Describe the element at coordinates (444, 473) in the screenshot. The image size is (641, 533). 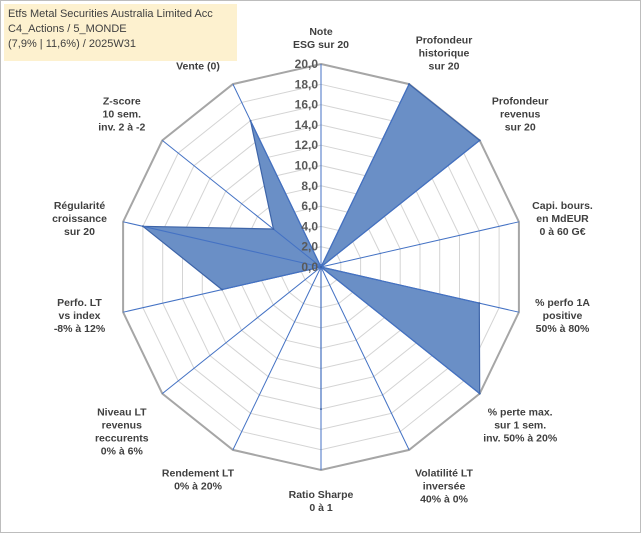
I see `axis-label: Volatilité LT` at that location.